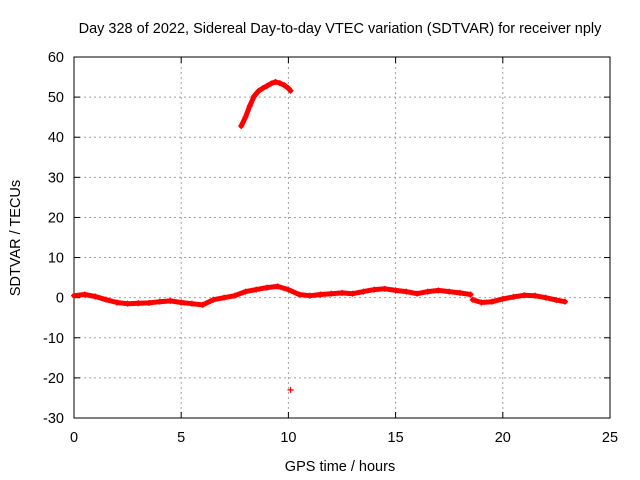 The width and height of the screenshot is (640, 480). Describe the element at coordinates (181, 438) in the screenshot. I see `x-tick-label: 5` at that location.